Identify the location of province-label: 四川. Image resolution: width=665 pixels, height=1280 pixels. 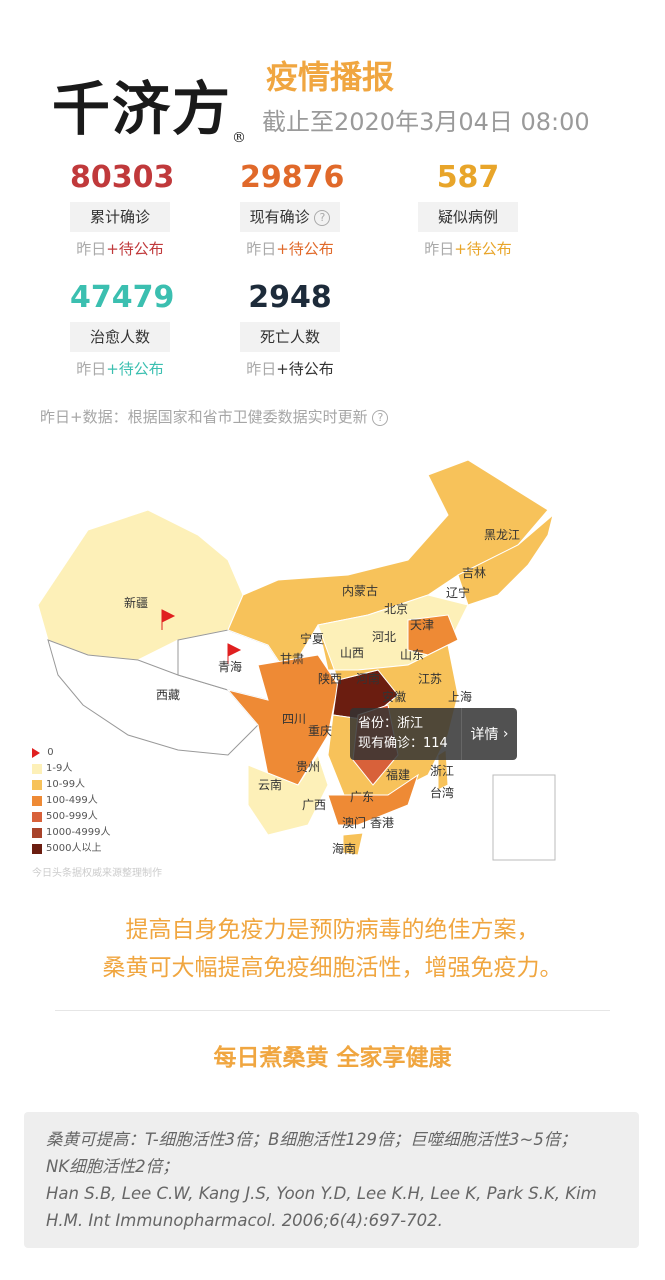
(294, 719).